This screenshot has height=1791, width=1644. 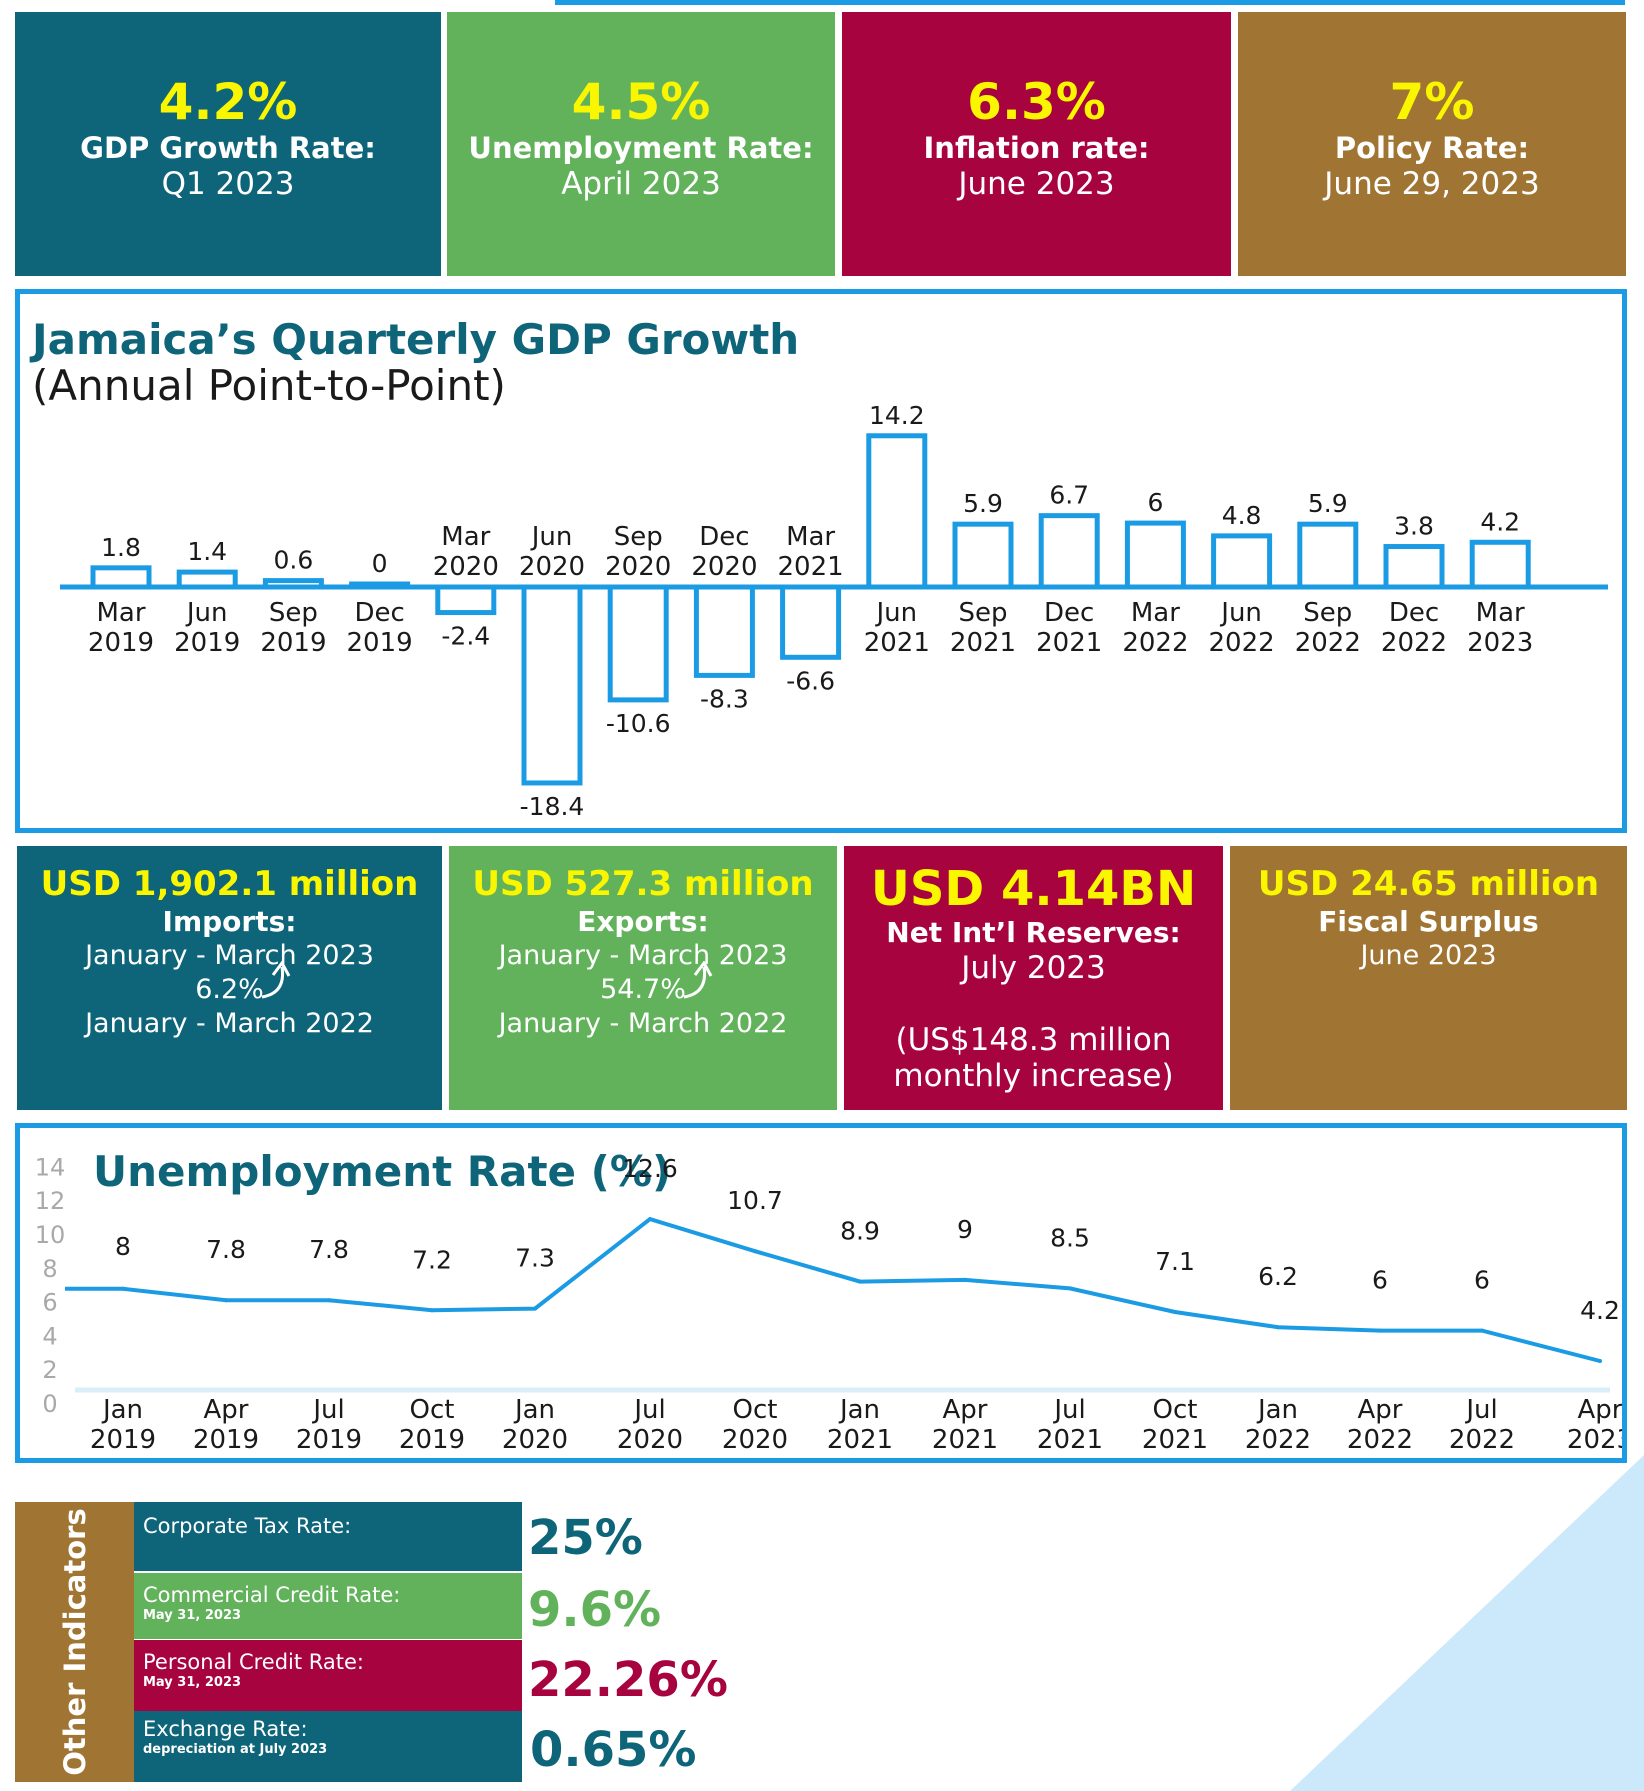 What do you see at coordinates (1069, 495) in the screenshot?
I see `gdp-value-label: 6.7` at bounding box center [1069, 495].